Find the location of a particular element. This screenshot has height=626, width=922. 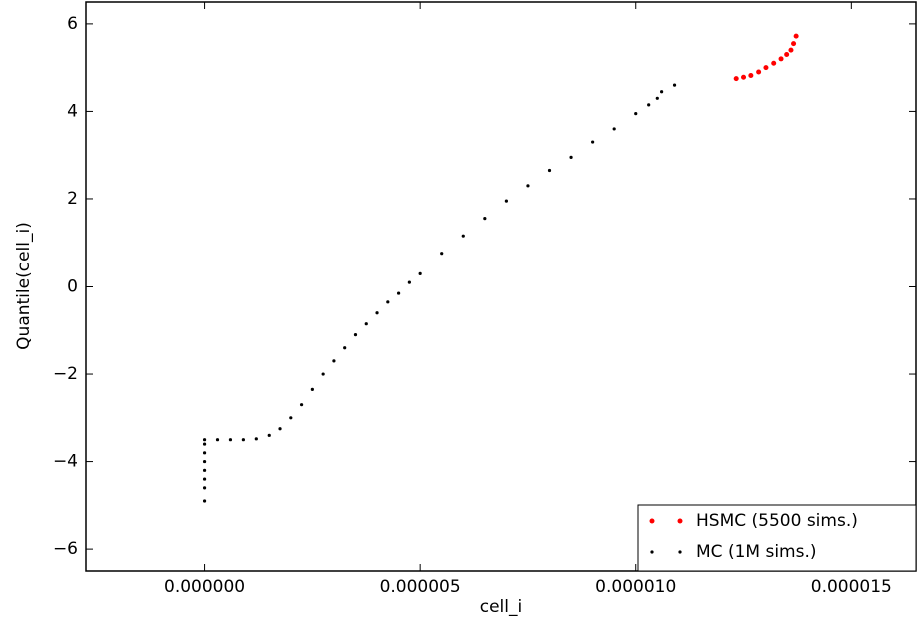

y-tick-label: −4 is located at coordinates (65, 462).